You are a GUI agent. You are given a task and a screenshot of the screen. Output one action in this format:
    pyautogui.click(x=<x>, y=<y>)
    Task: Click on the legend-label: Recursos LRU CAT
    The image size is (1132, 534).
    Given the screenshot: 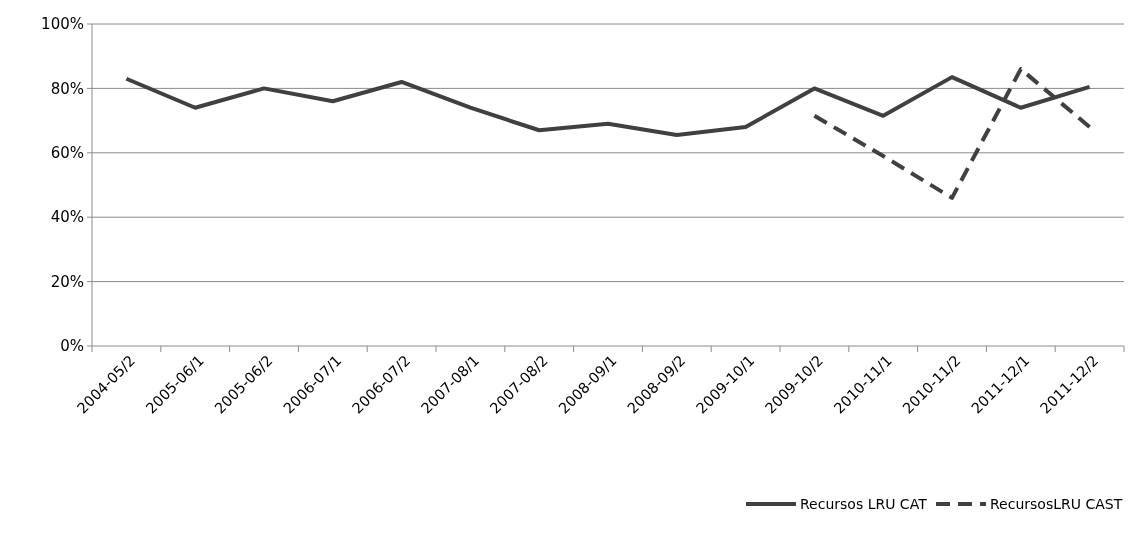 What is the action you would take?
    pyautogui.click(x=864, y=503)
    